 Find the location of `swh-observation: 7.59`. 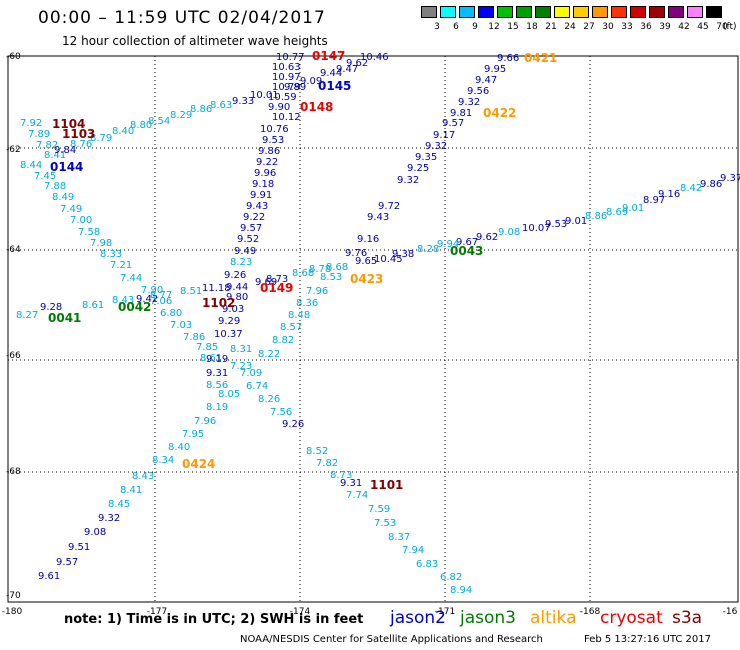

swh-observation: 7.59 is located at coordinates (379, 509).